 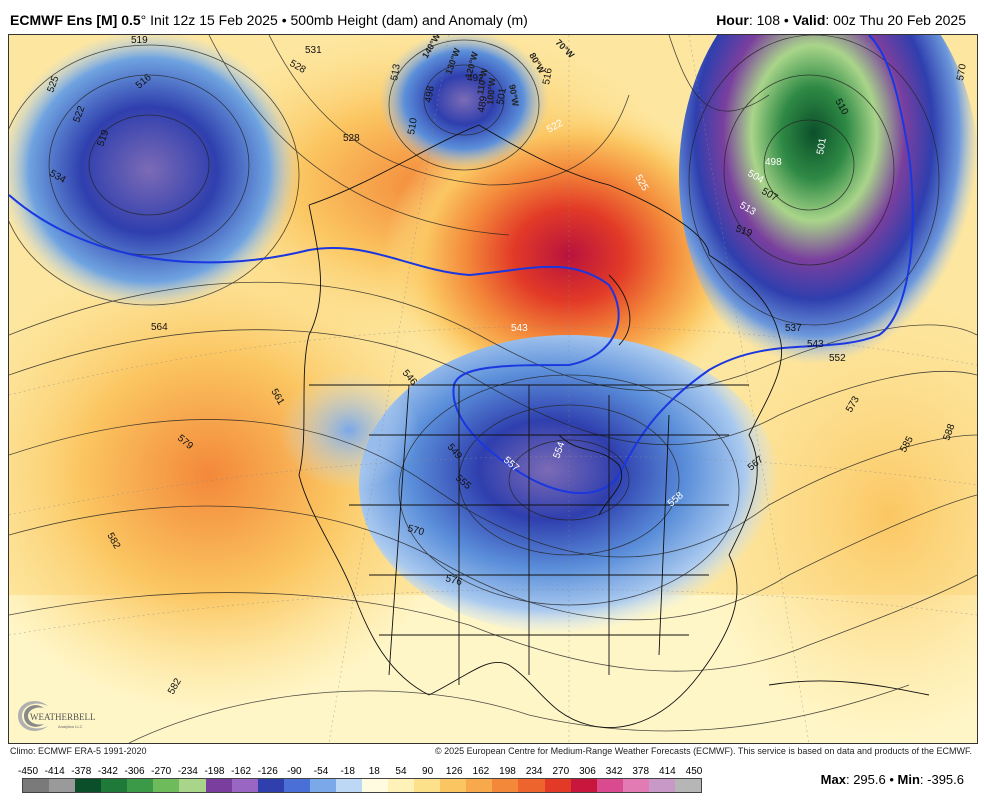 What do you see at coordinates (491, 91) in the screenshot?
I see `meridian-label: 100°W` at bounding box center [491, 91].